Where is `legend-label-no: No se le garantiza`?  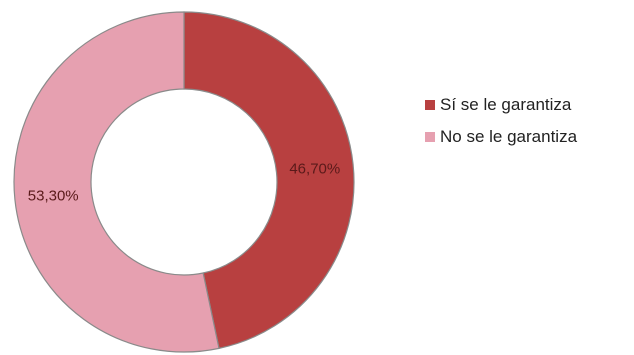 legend-label-no: No se le garantiza is located at coordinates (509, 136).